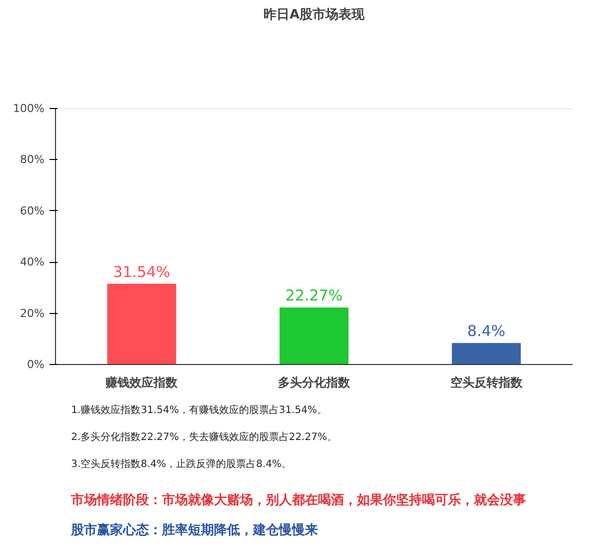 The image size is (594, 550). I want to click on text: 3.空头反转指数8.4%，止跌反弹的股票占8.4%。, so click(181, 464).